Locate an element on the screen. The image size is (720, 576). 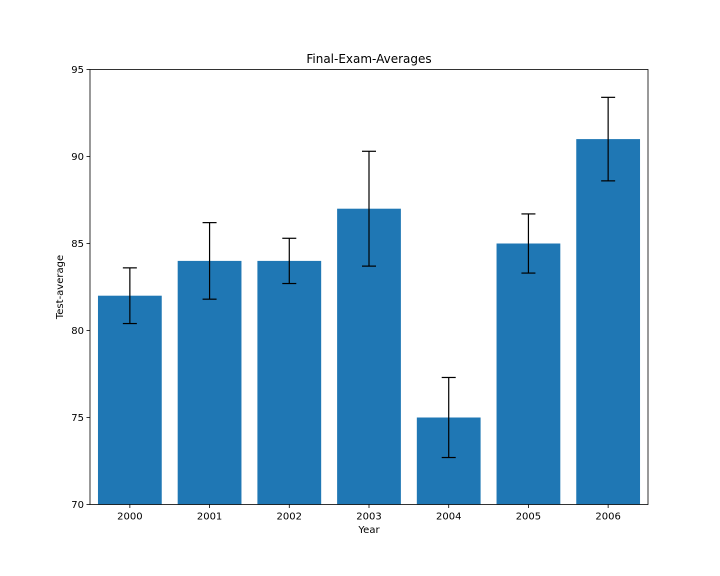
y-tick-label-85: 85 is located at coordinates (77, 244).